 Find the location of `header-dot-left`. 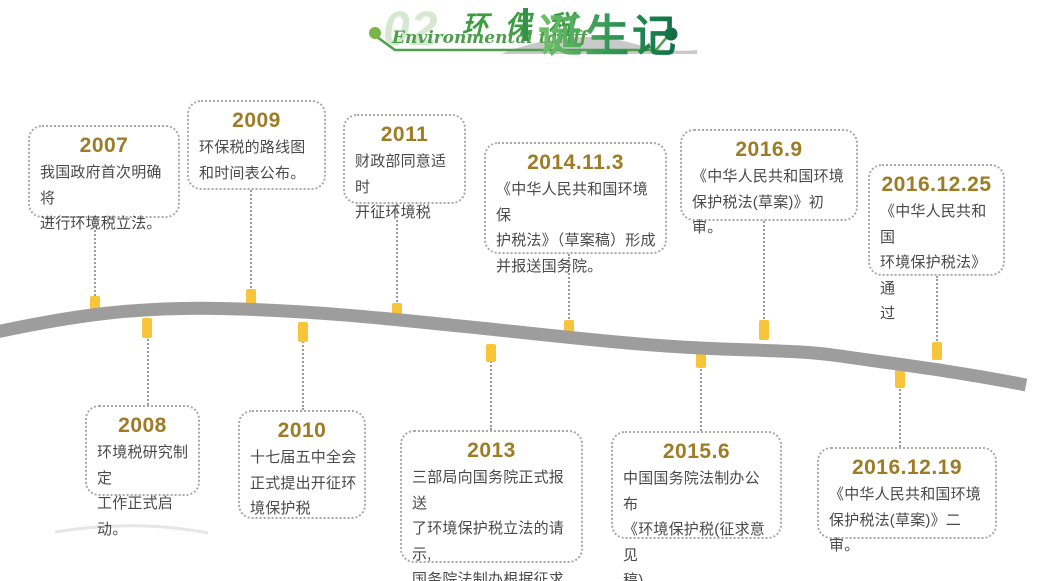

header-dot-left is located at coordinates (375, 33).